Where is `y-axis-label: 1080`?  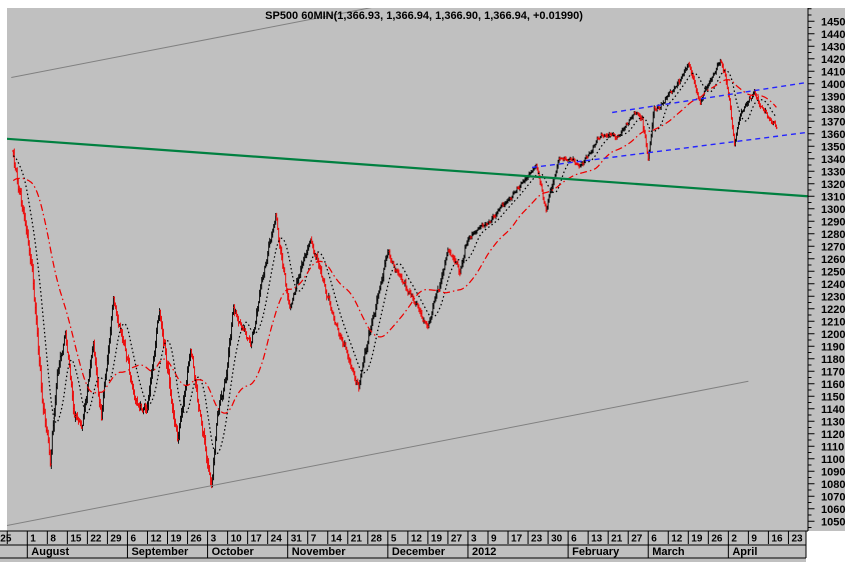
y-axis-label: 1080 is located at coordinates (833, 485).